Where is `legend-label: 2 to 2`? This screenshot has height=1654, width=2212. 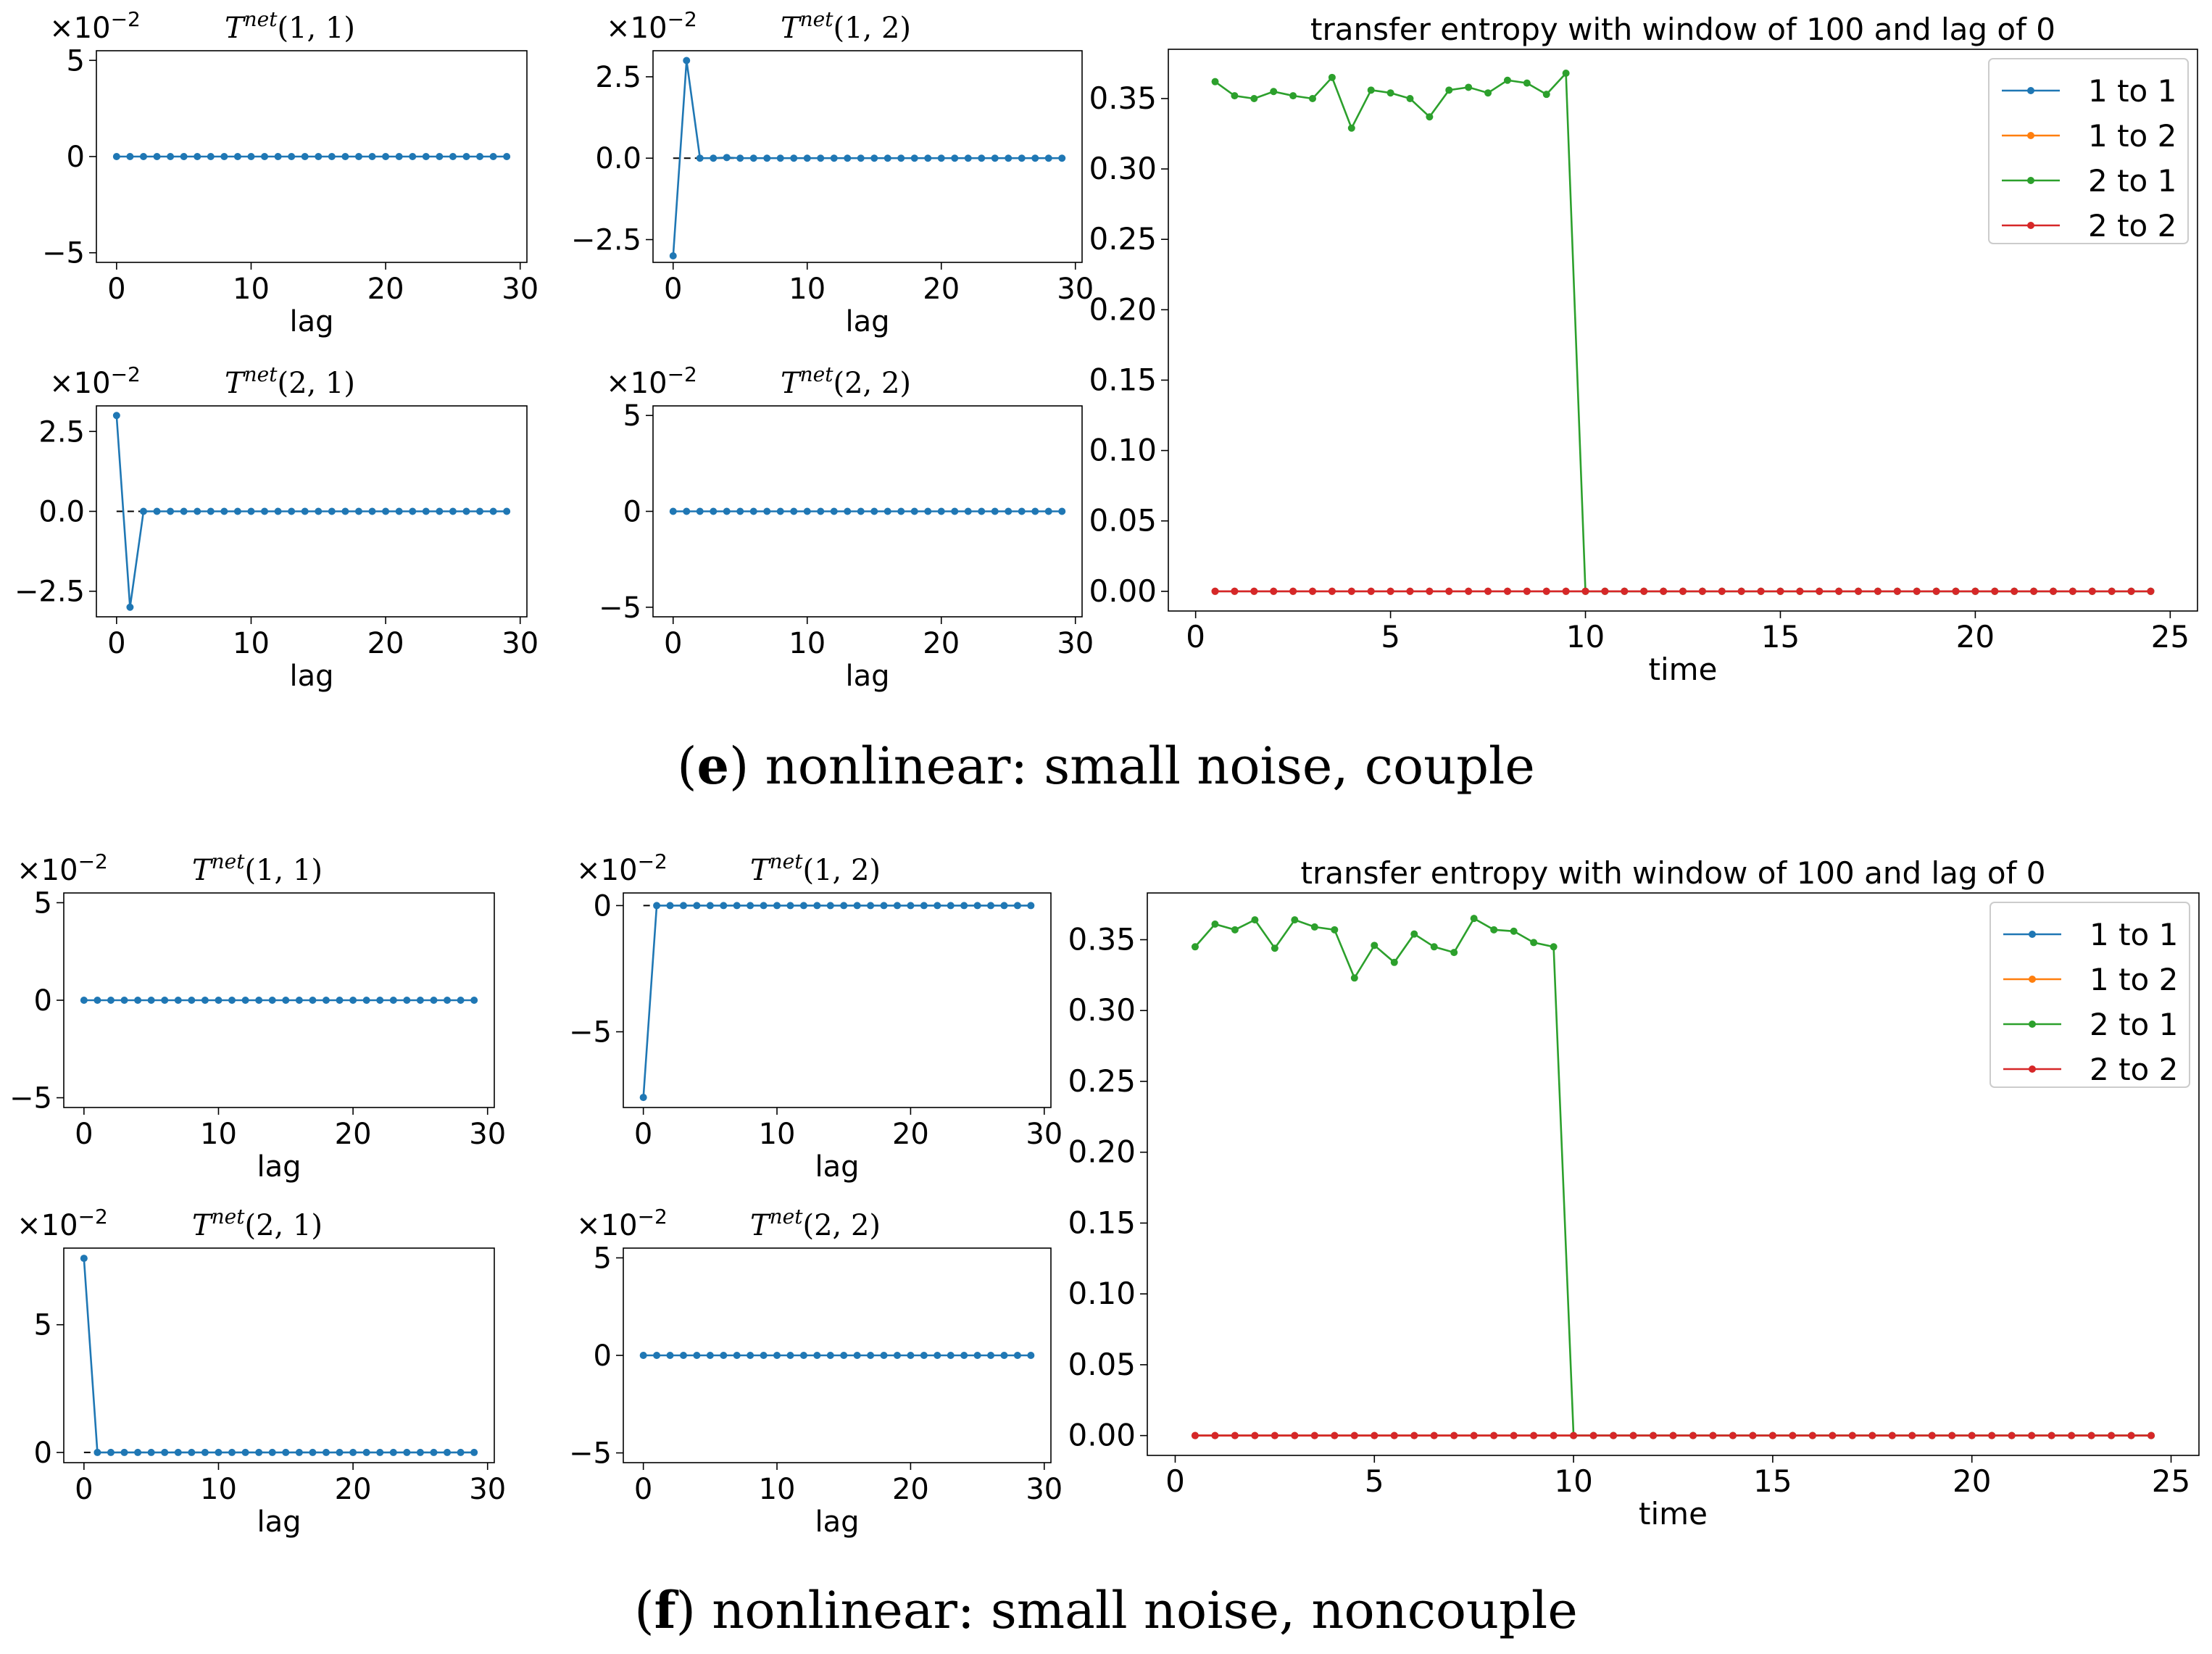
legend-label: 2 to 2 is located at coordinates (2134, 1069).